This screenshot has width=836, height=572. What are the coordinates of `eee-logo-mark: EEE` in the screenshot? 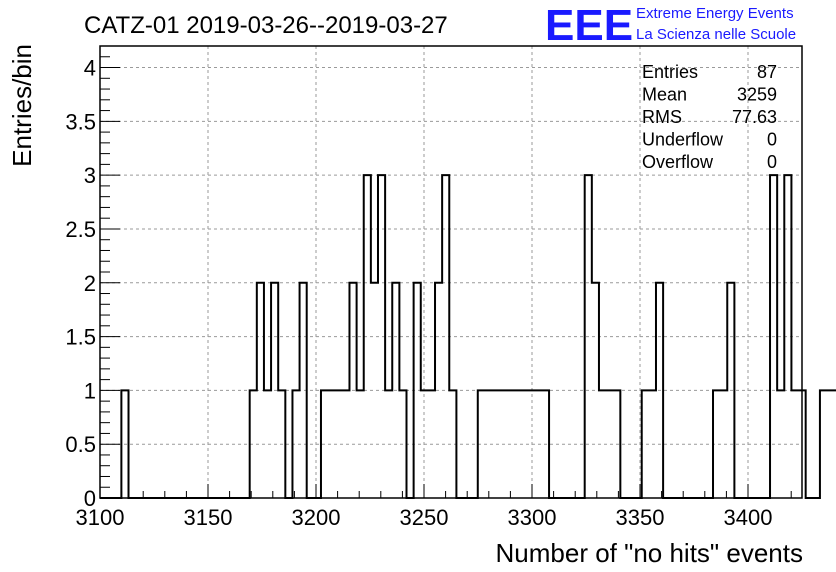 It's located at (589, 25).